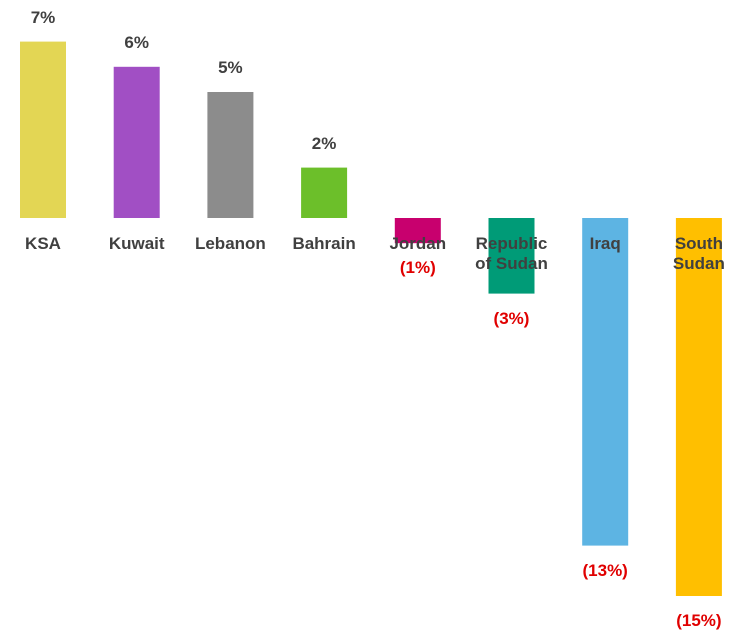 The height and width of the screenshot is (631, 747). What do you see at coordinates (511, 318) in the screenshot?
I see `value-label: (3%)` at bounding box center [511, 318].